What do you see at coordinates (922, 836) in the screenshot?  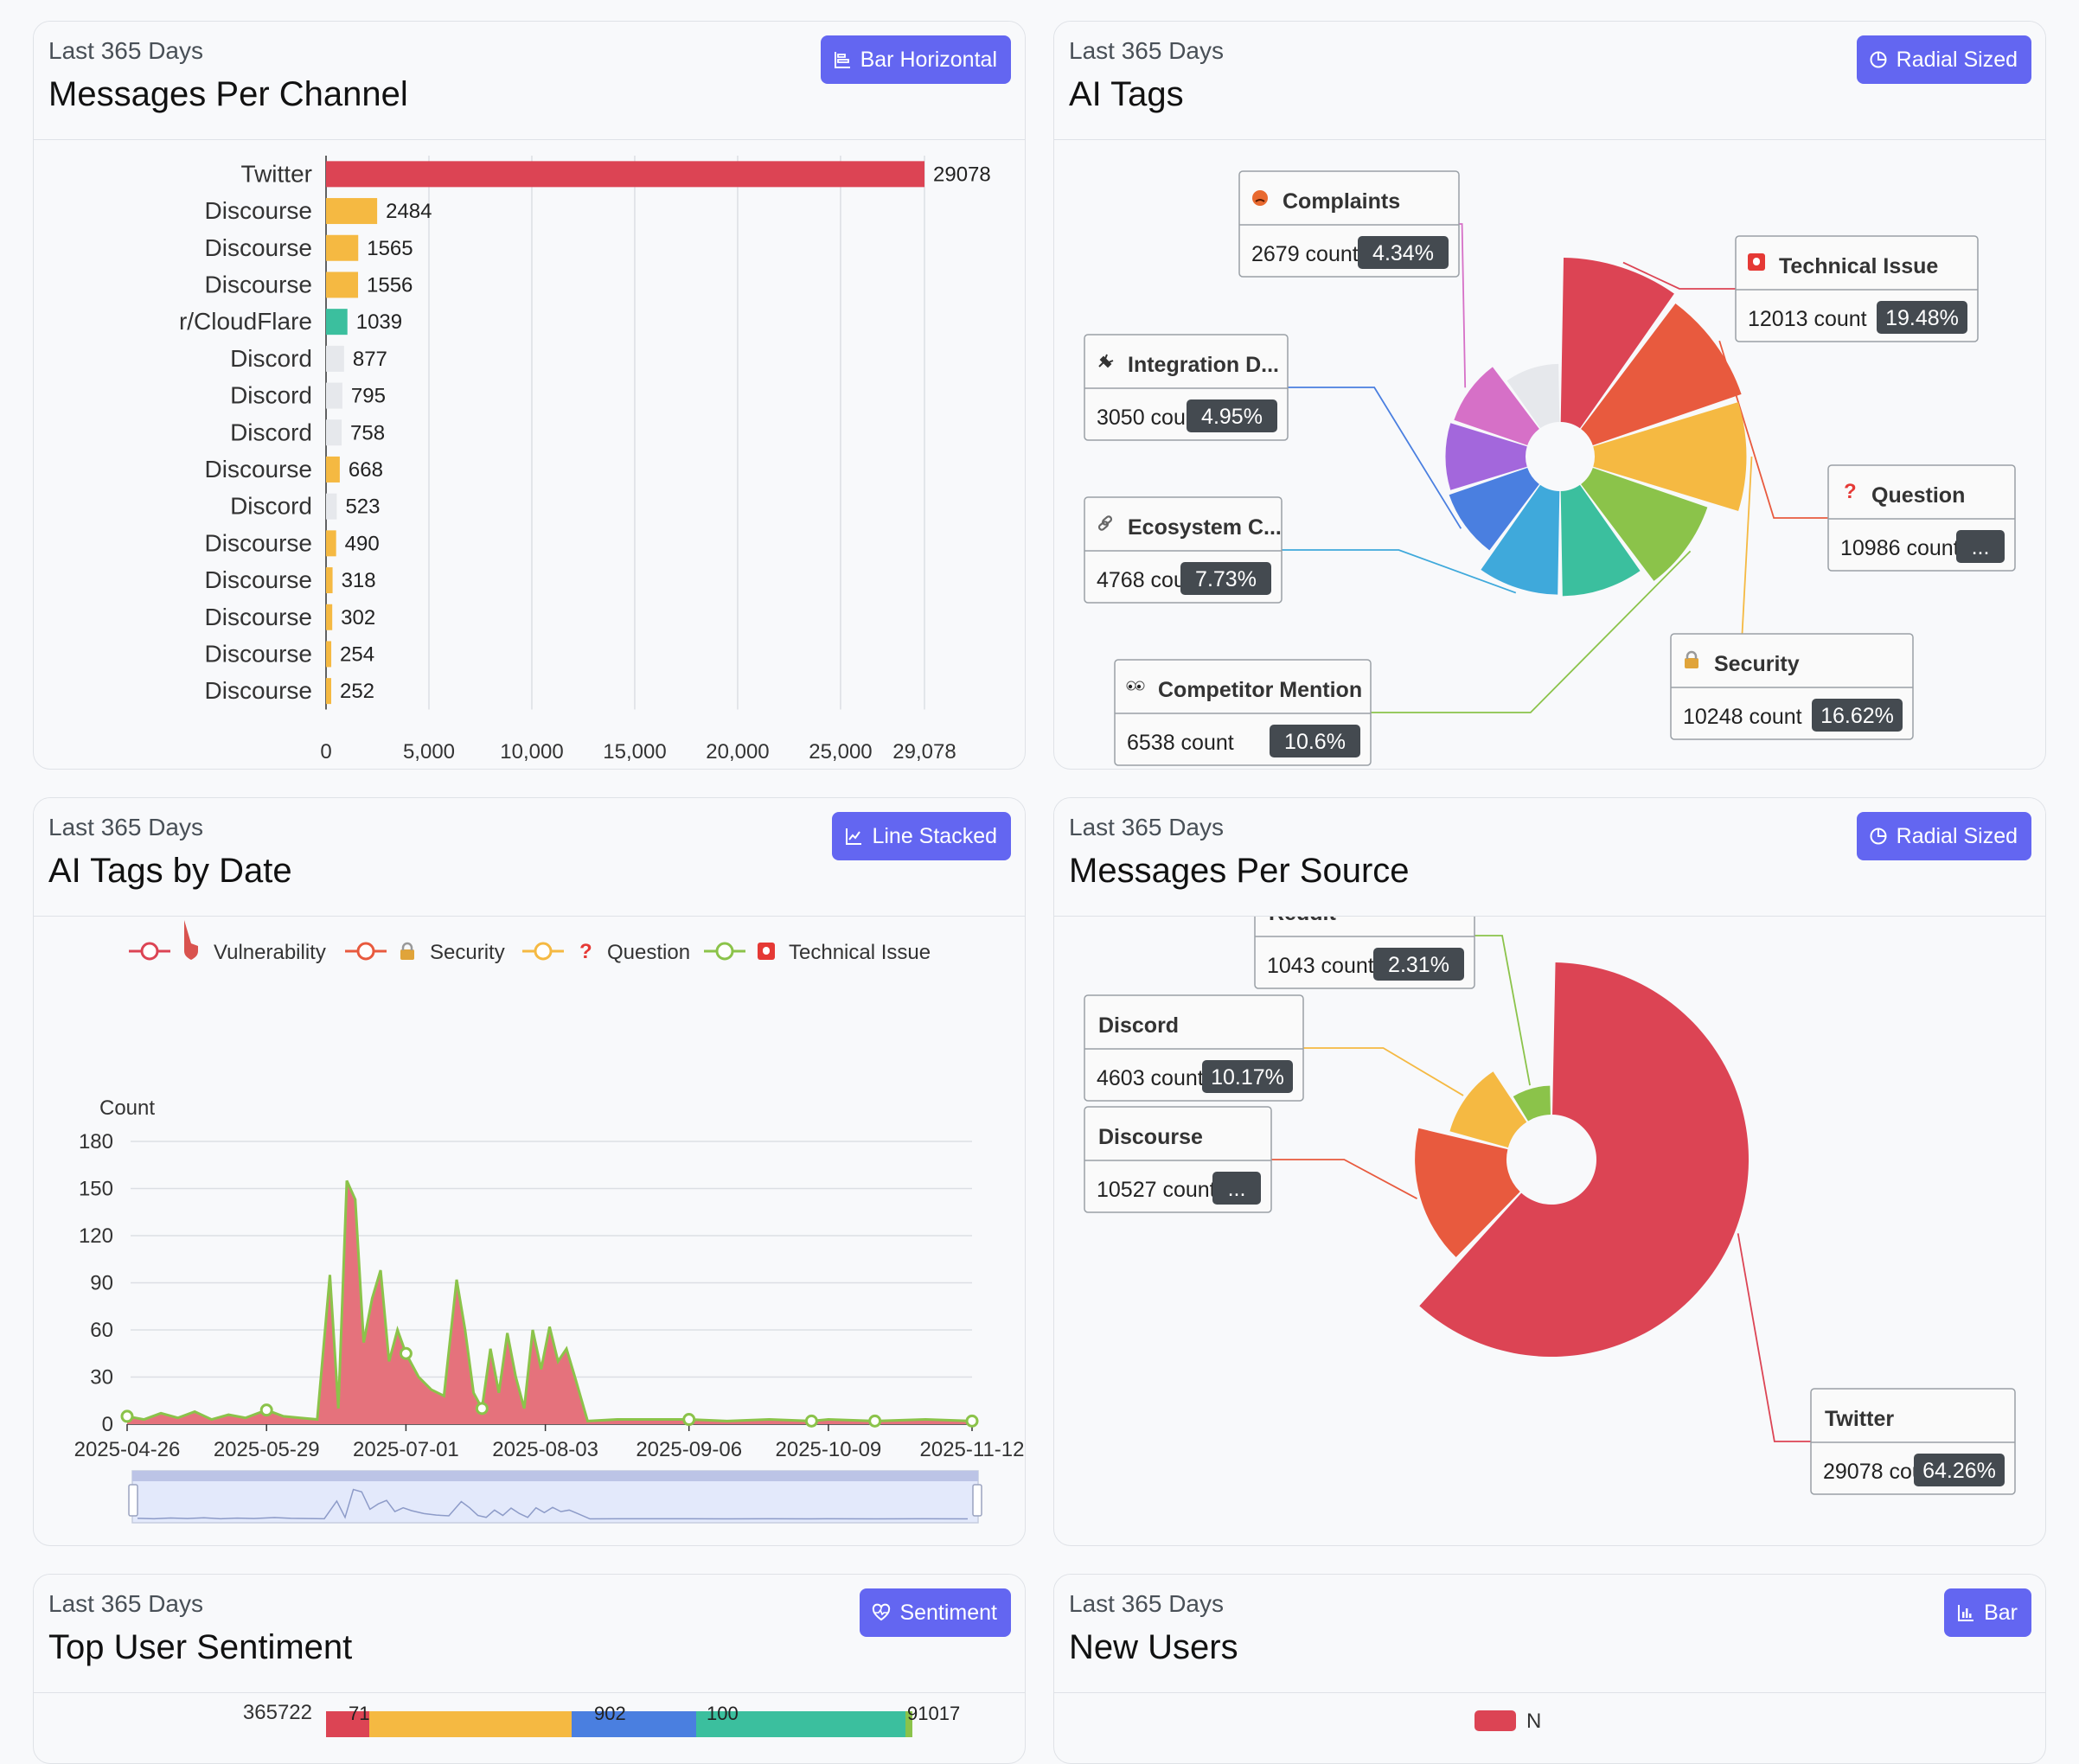 I see `line-stacked-button: Line Stacked` at bounding box center [922, 836].